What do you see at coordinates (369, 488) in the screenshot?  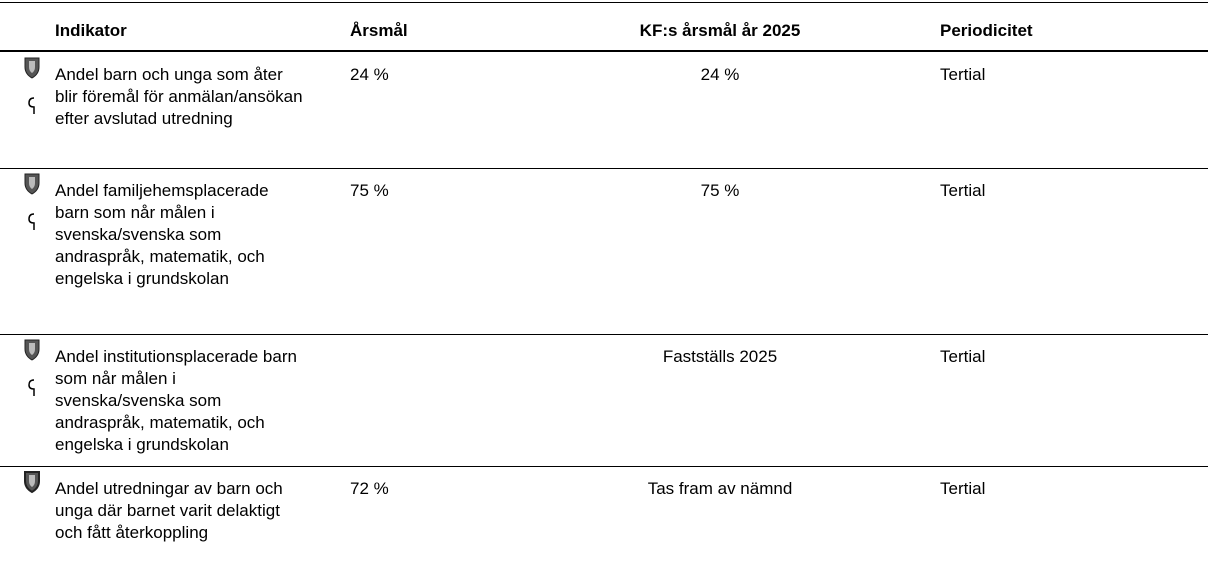 I see `annual-goal: 72 %` at bounding box center [369, 488].